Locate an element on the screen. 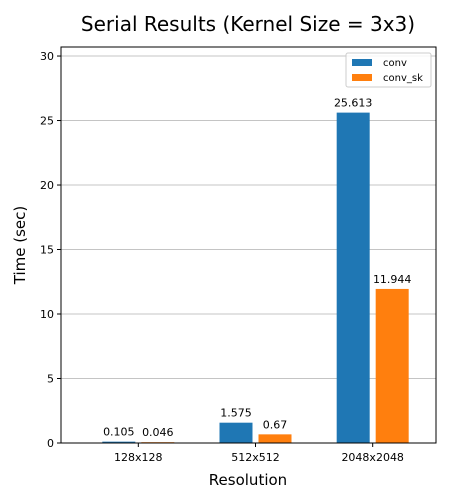  legend-label-conv_sk: conv_sk is located at coordinates (403, 78).